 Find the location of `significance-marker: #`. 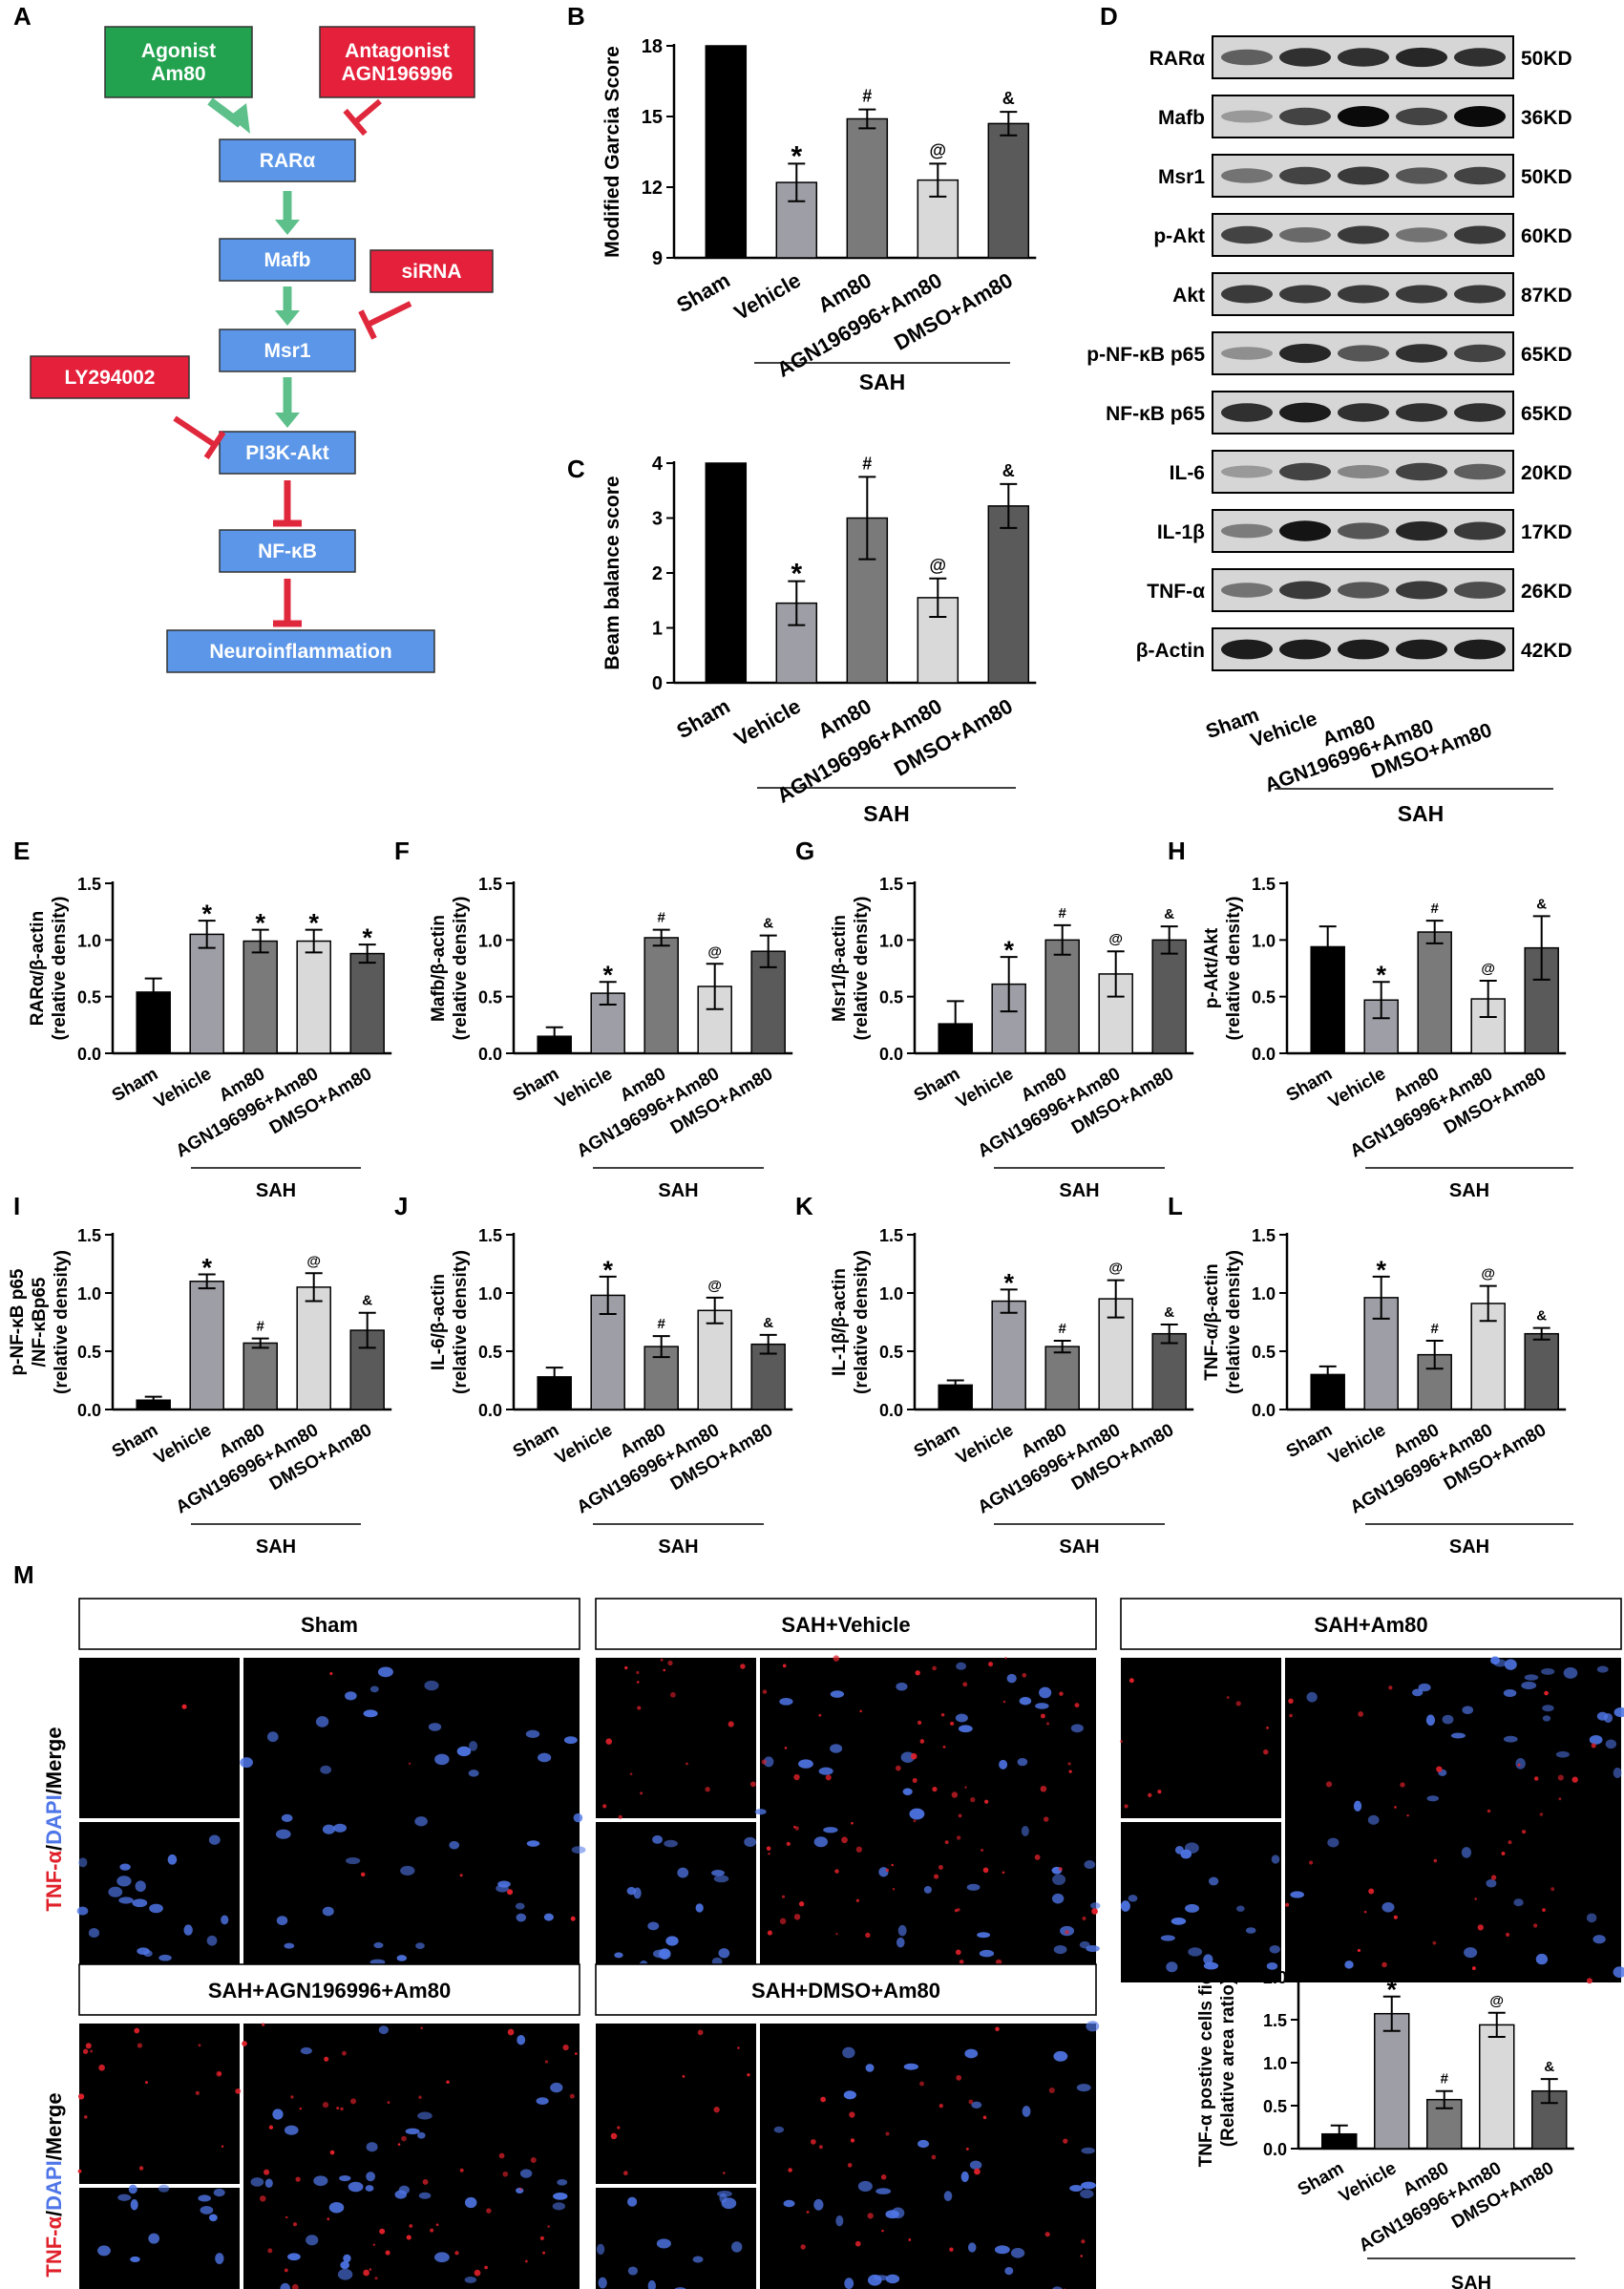

significance-marker: # is located at coordinates (1435, 1329).